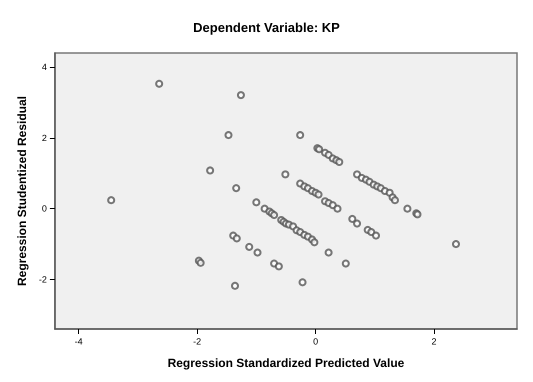 The image size is (533, 382). I want to click on x-tick-label: 2, so click(434, 341).